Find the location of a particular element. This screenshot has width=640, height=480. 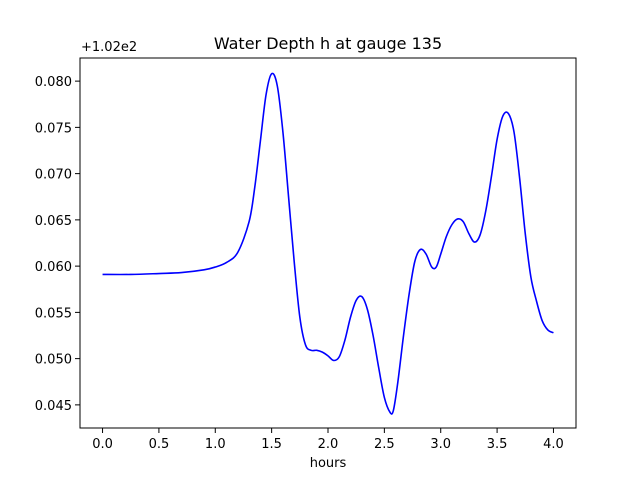

y-tick-label: 0.045 is located at coordinates (53, 406).